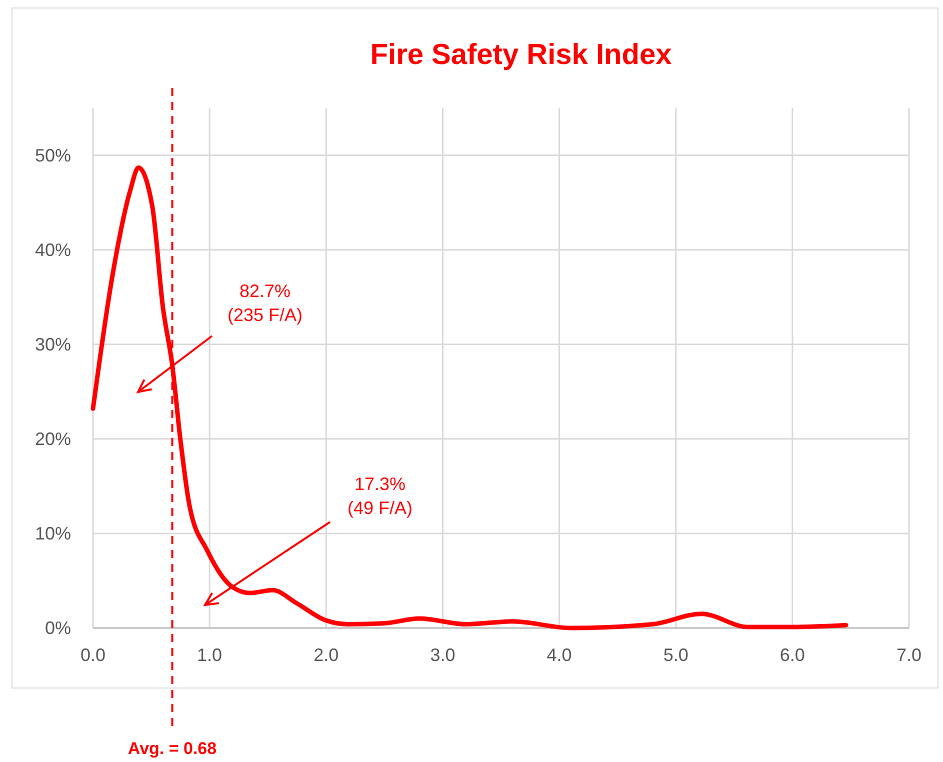 The height and width of the screenshot is (762, 943). Describe the element at coordinates (52, 344) in the screenshot. I see `y-tick-label: 30%` at that location.